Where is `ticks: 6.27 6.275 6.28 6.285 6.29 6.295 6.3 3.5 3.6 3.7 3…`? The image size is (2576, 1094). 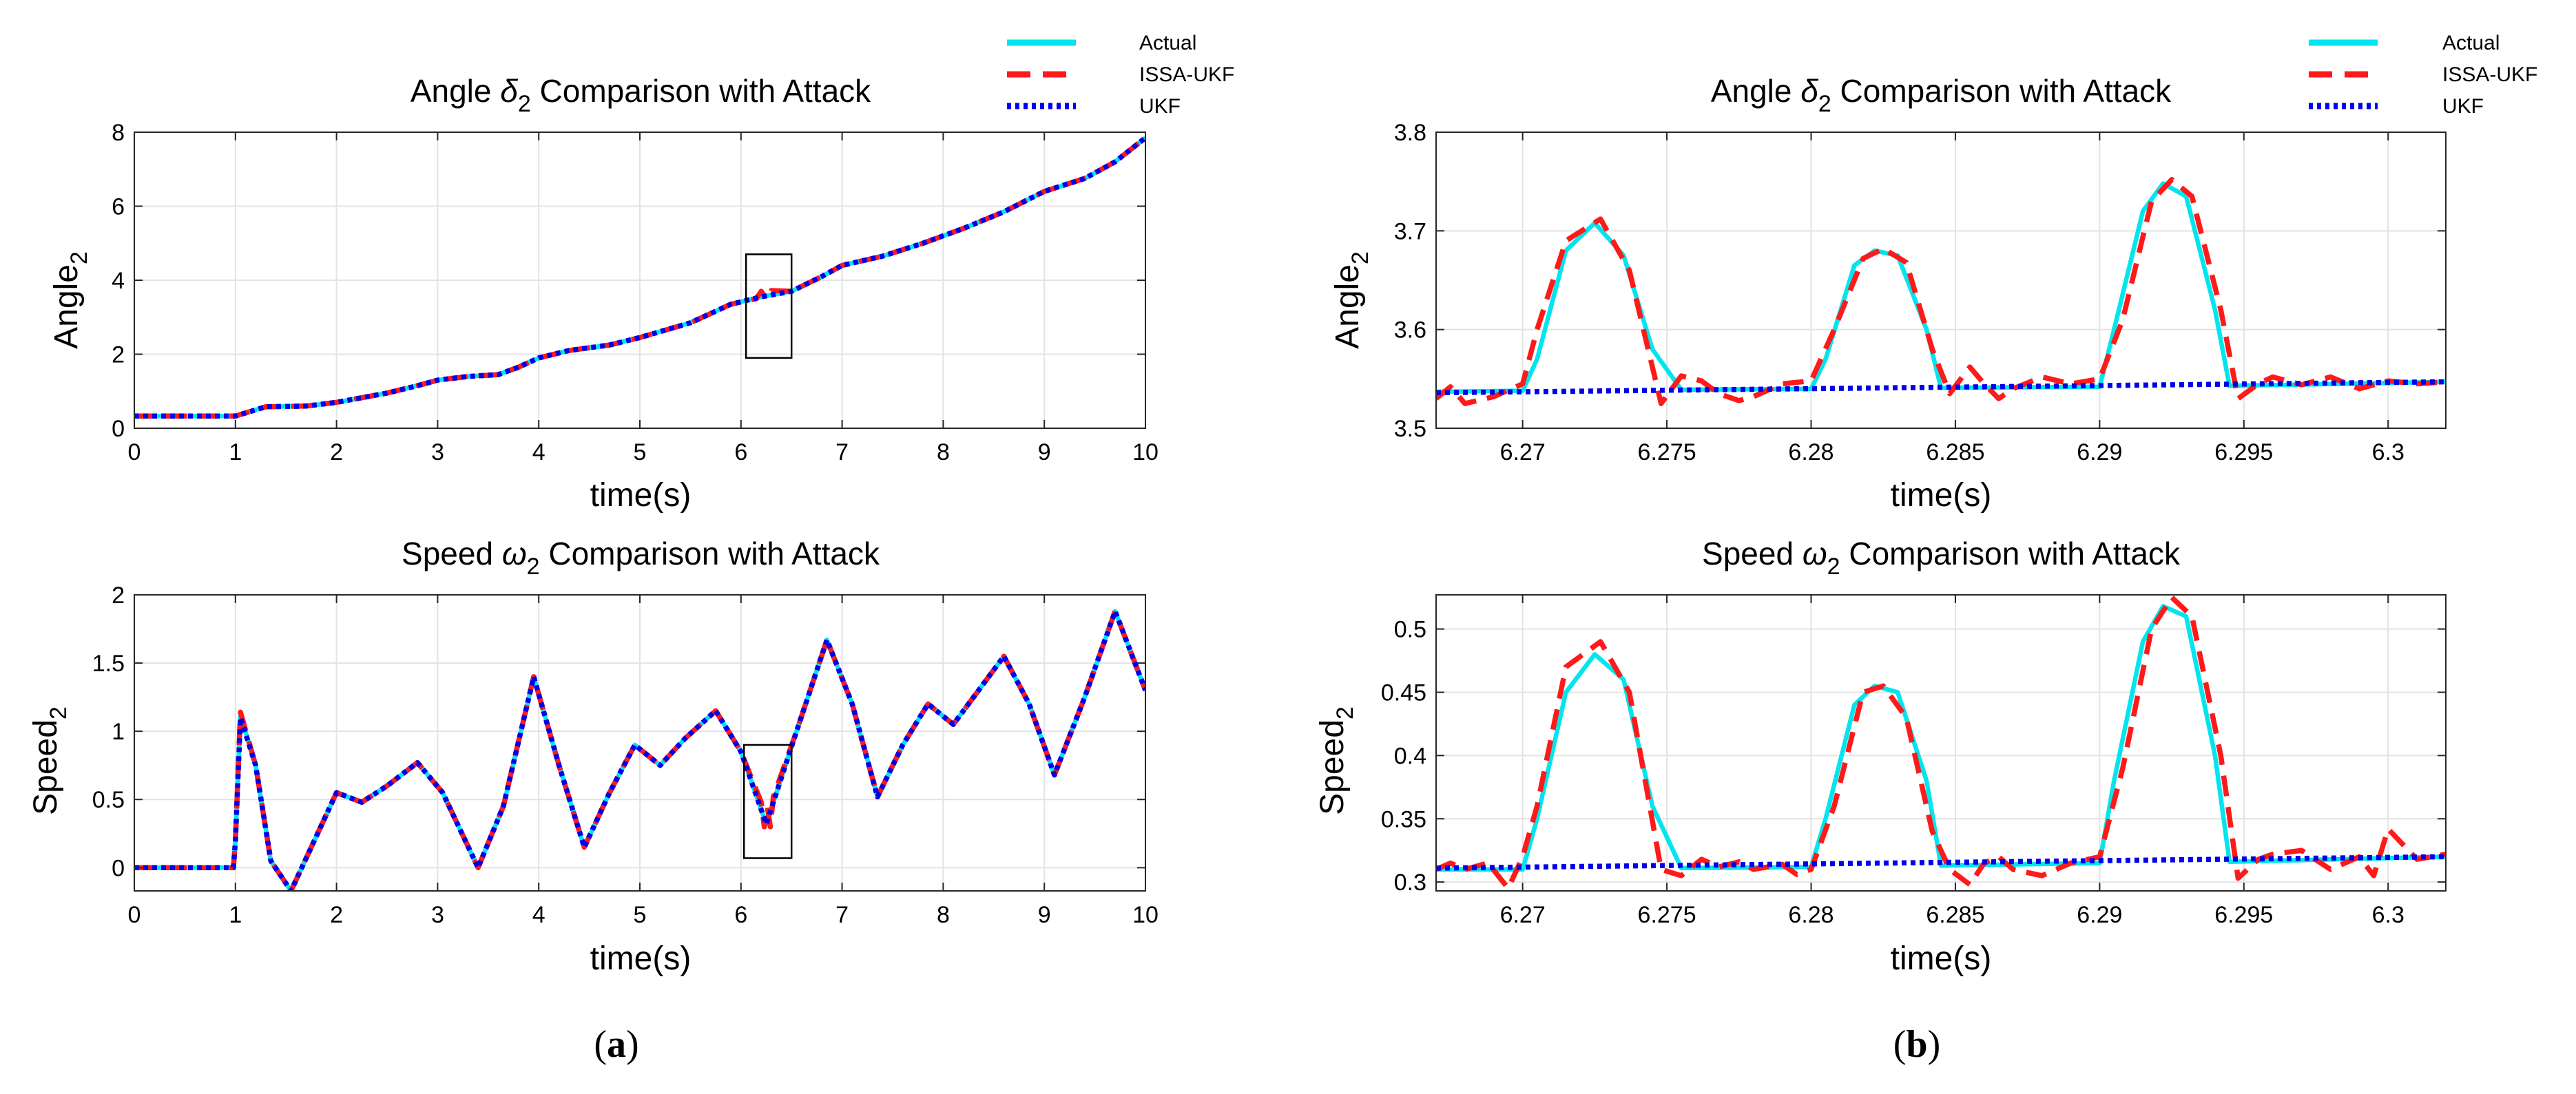
ticks: 6.27 6.275 6.28 6.285 6.29 6.295 6.3 3.5 3.6 3.7 3… is located at coordinates (1920, 292).